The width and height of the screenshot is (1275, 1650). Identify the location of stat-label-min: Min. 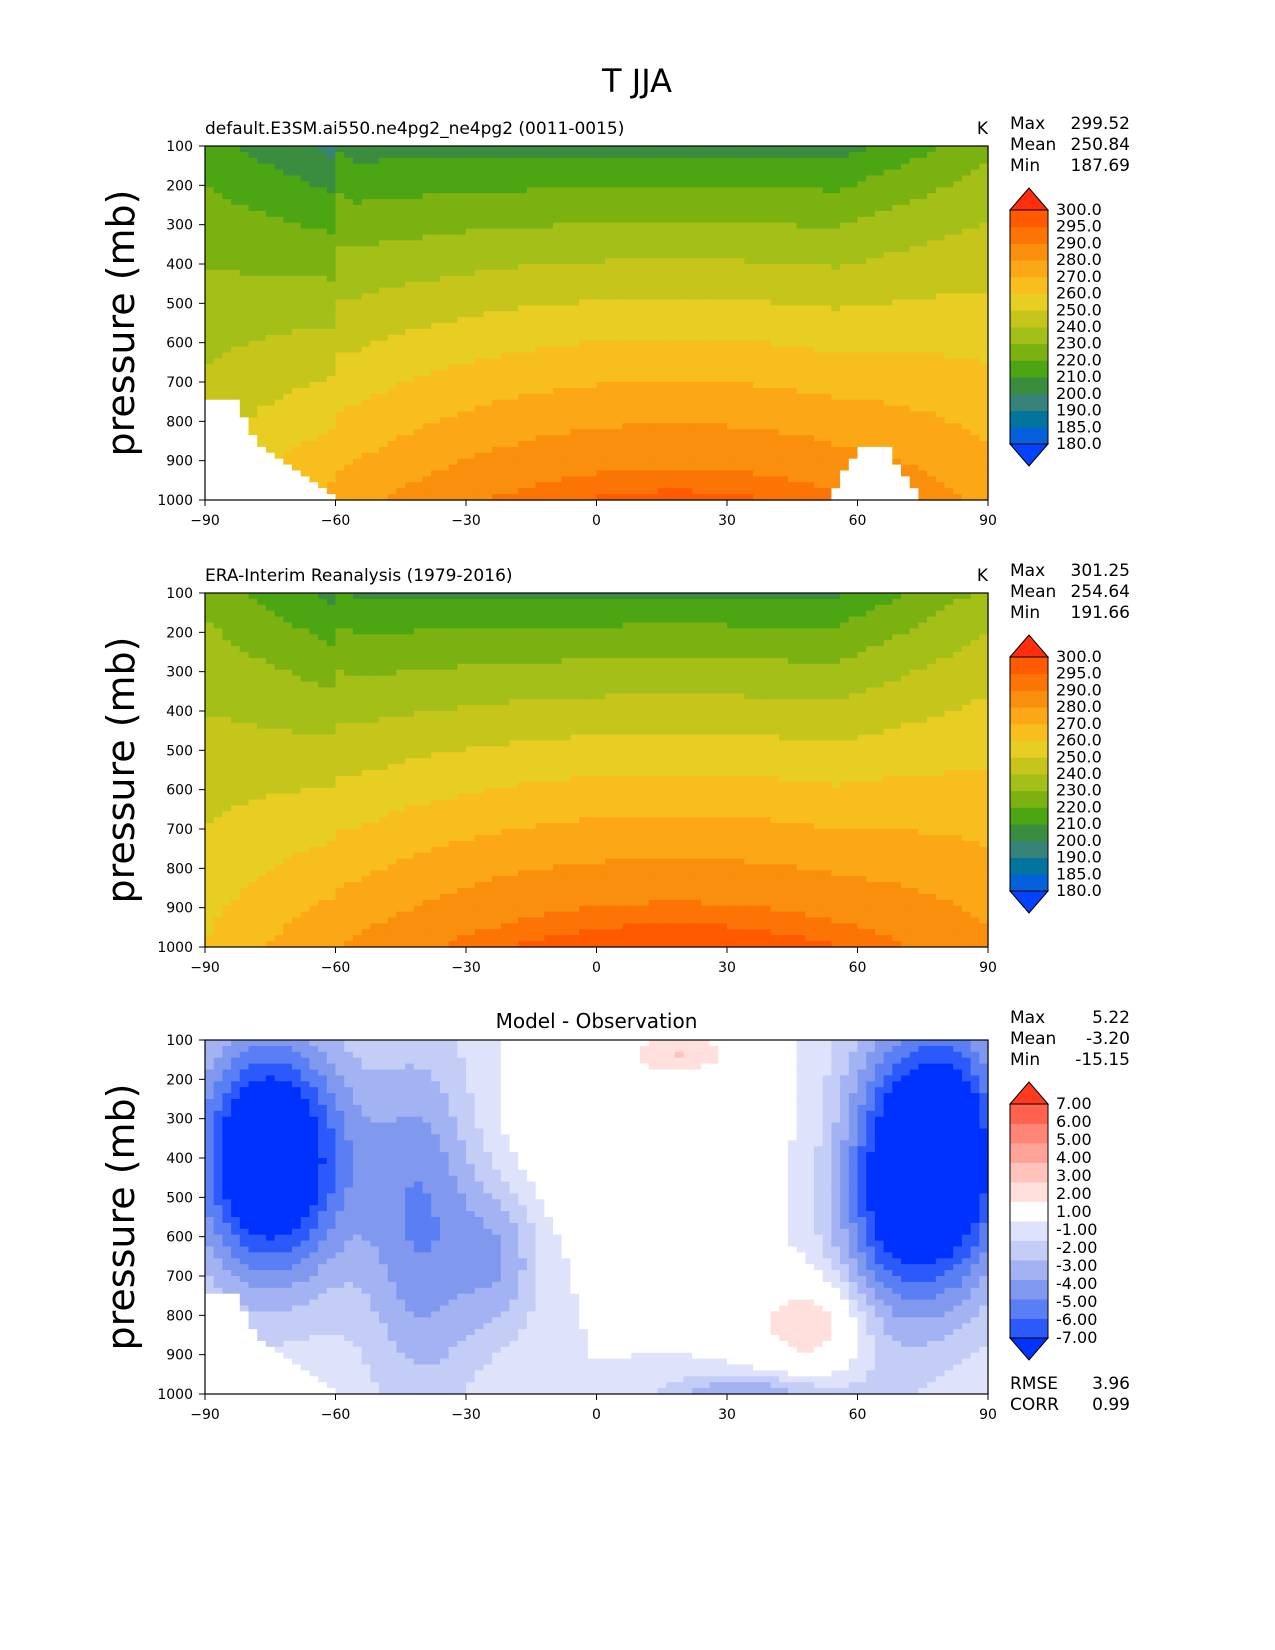
(1025, 1060).